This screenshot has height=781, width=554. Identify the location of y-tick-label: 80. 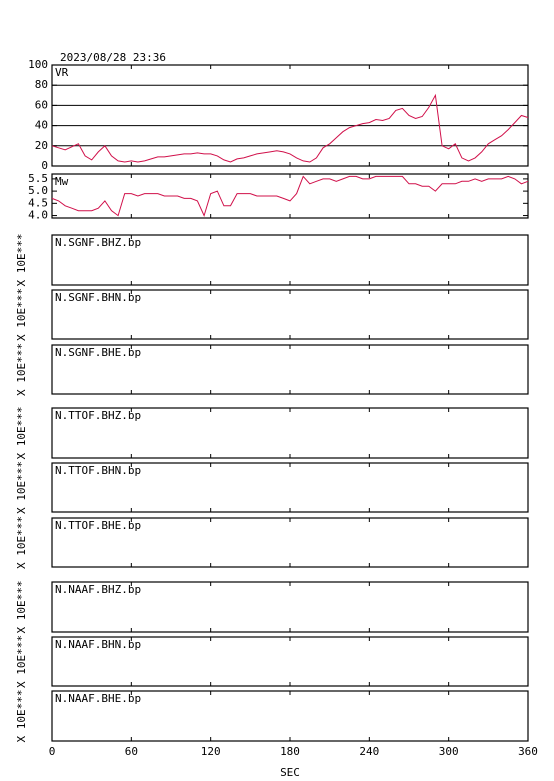
(41, 84).